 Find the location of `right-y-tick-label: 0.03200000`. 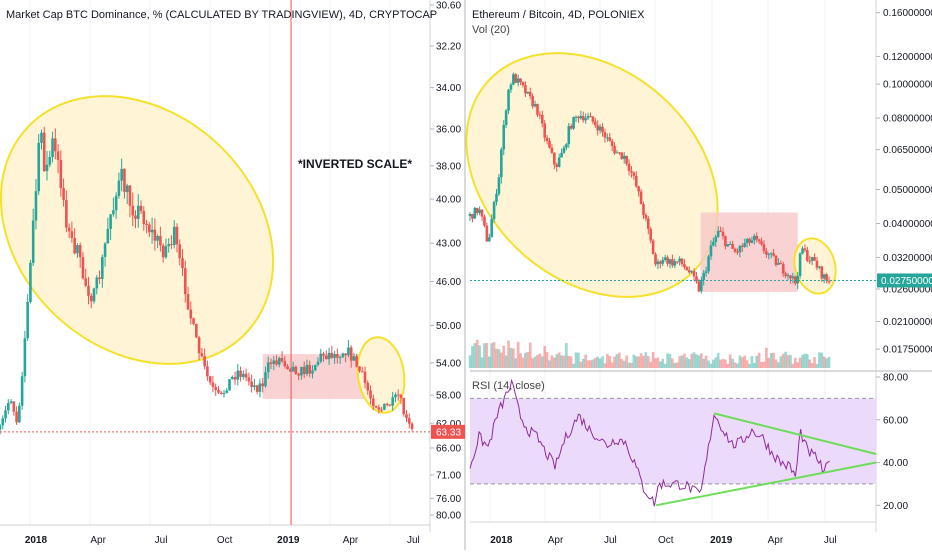

right-y-tick-label: 0.03200000 is located at coordinates (907, 258).